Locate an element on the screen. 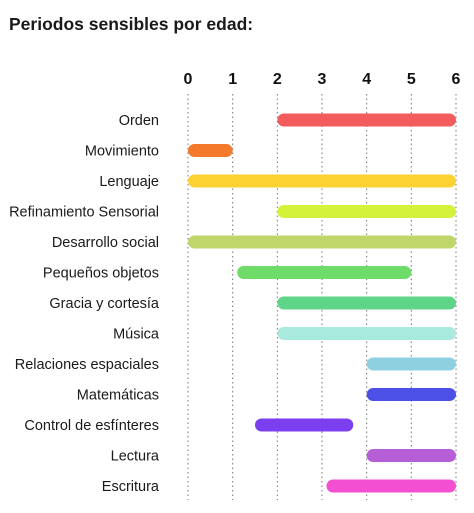 The image size is (474, 513). category-label: Desarrollo social is located at coordinates (105, 243).